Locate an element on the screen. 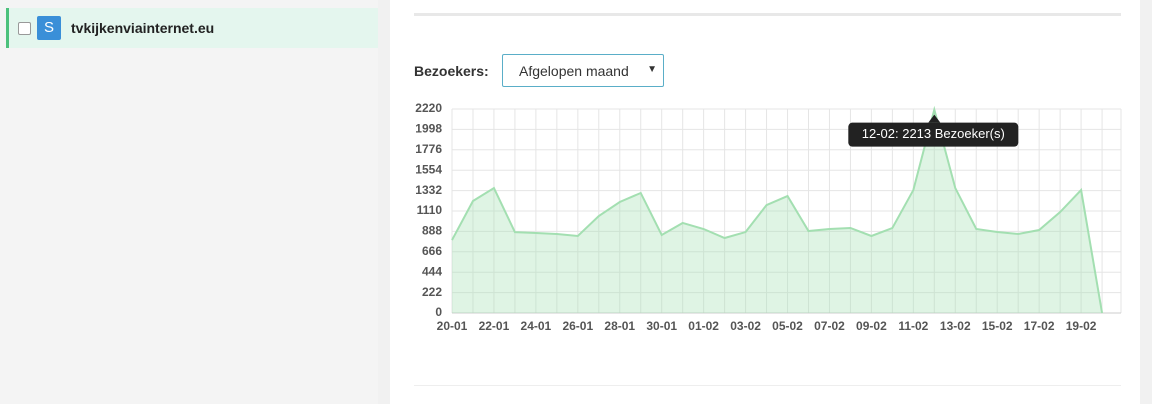  x-tick-label: 28-01 is located at coordinates (619, 326).